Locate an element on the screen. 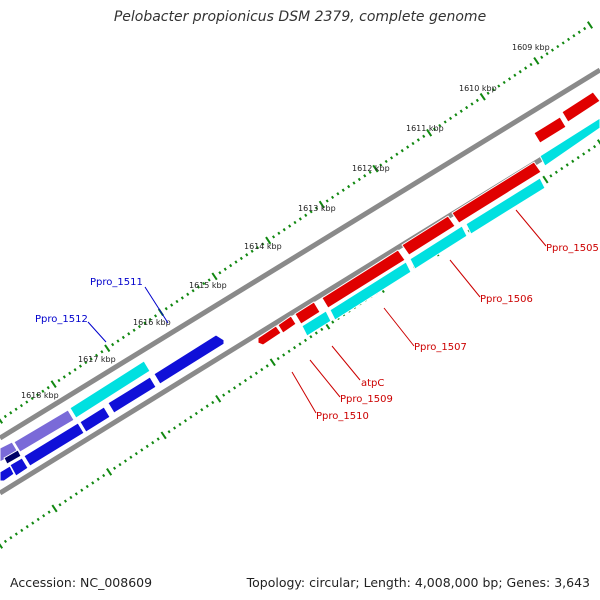  tick-label-1610: 1610 kbp is located at coordinates (478, 88).